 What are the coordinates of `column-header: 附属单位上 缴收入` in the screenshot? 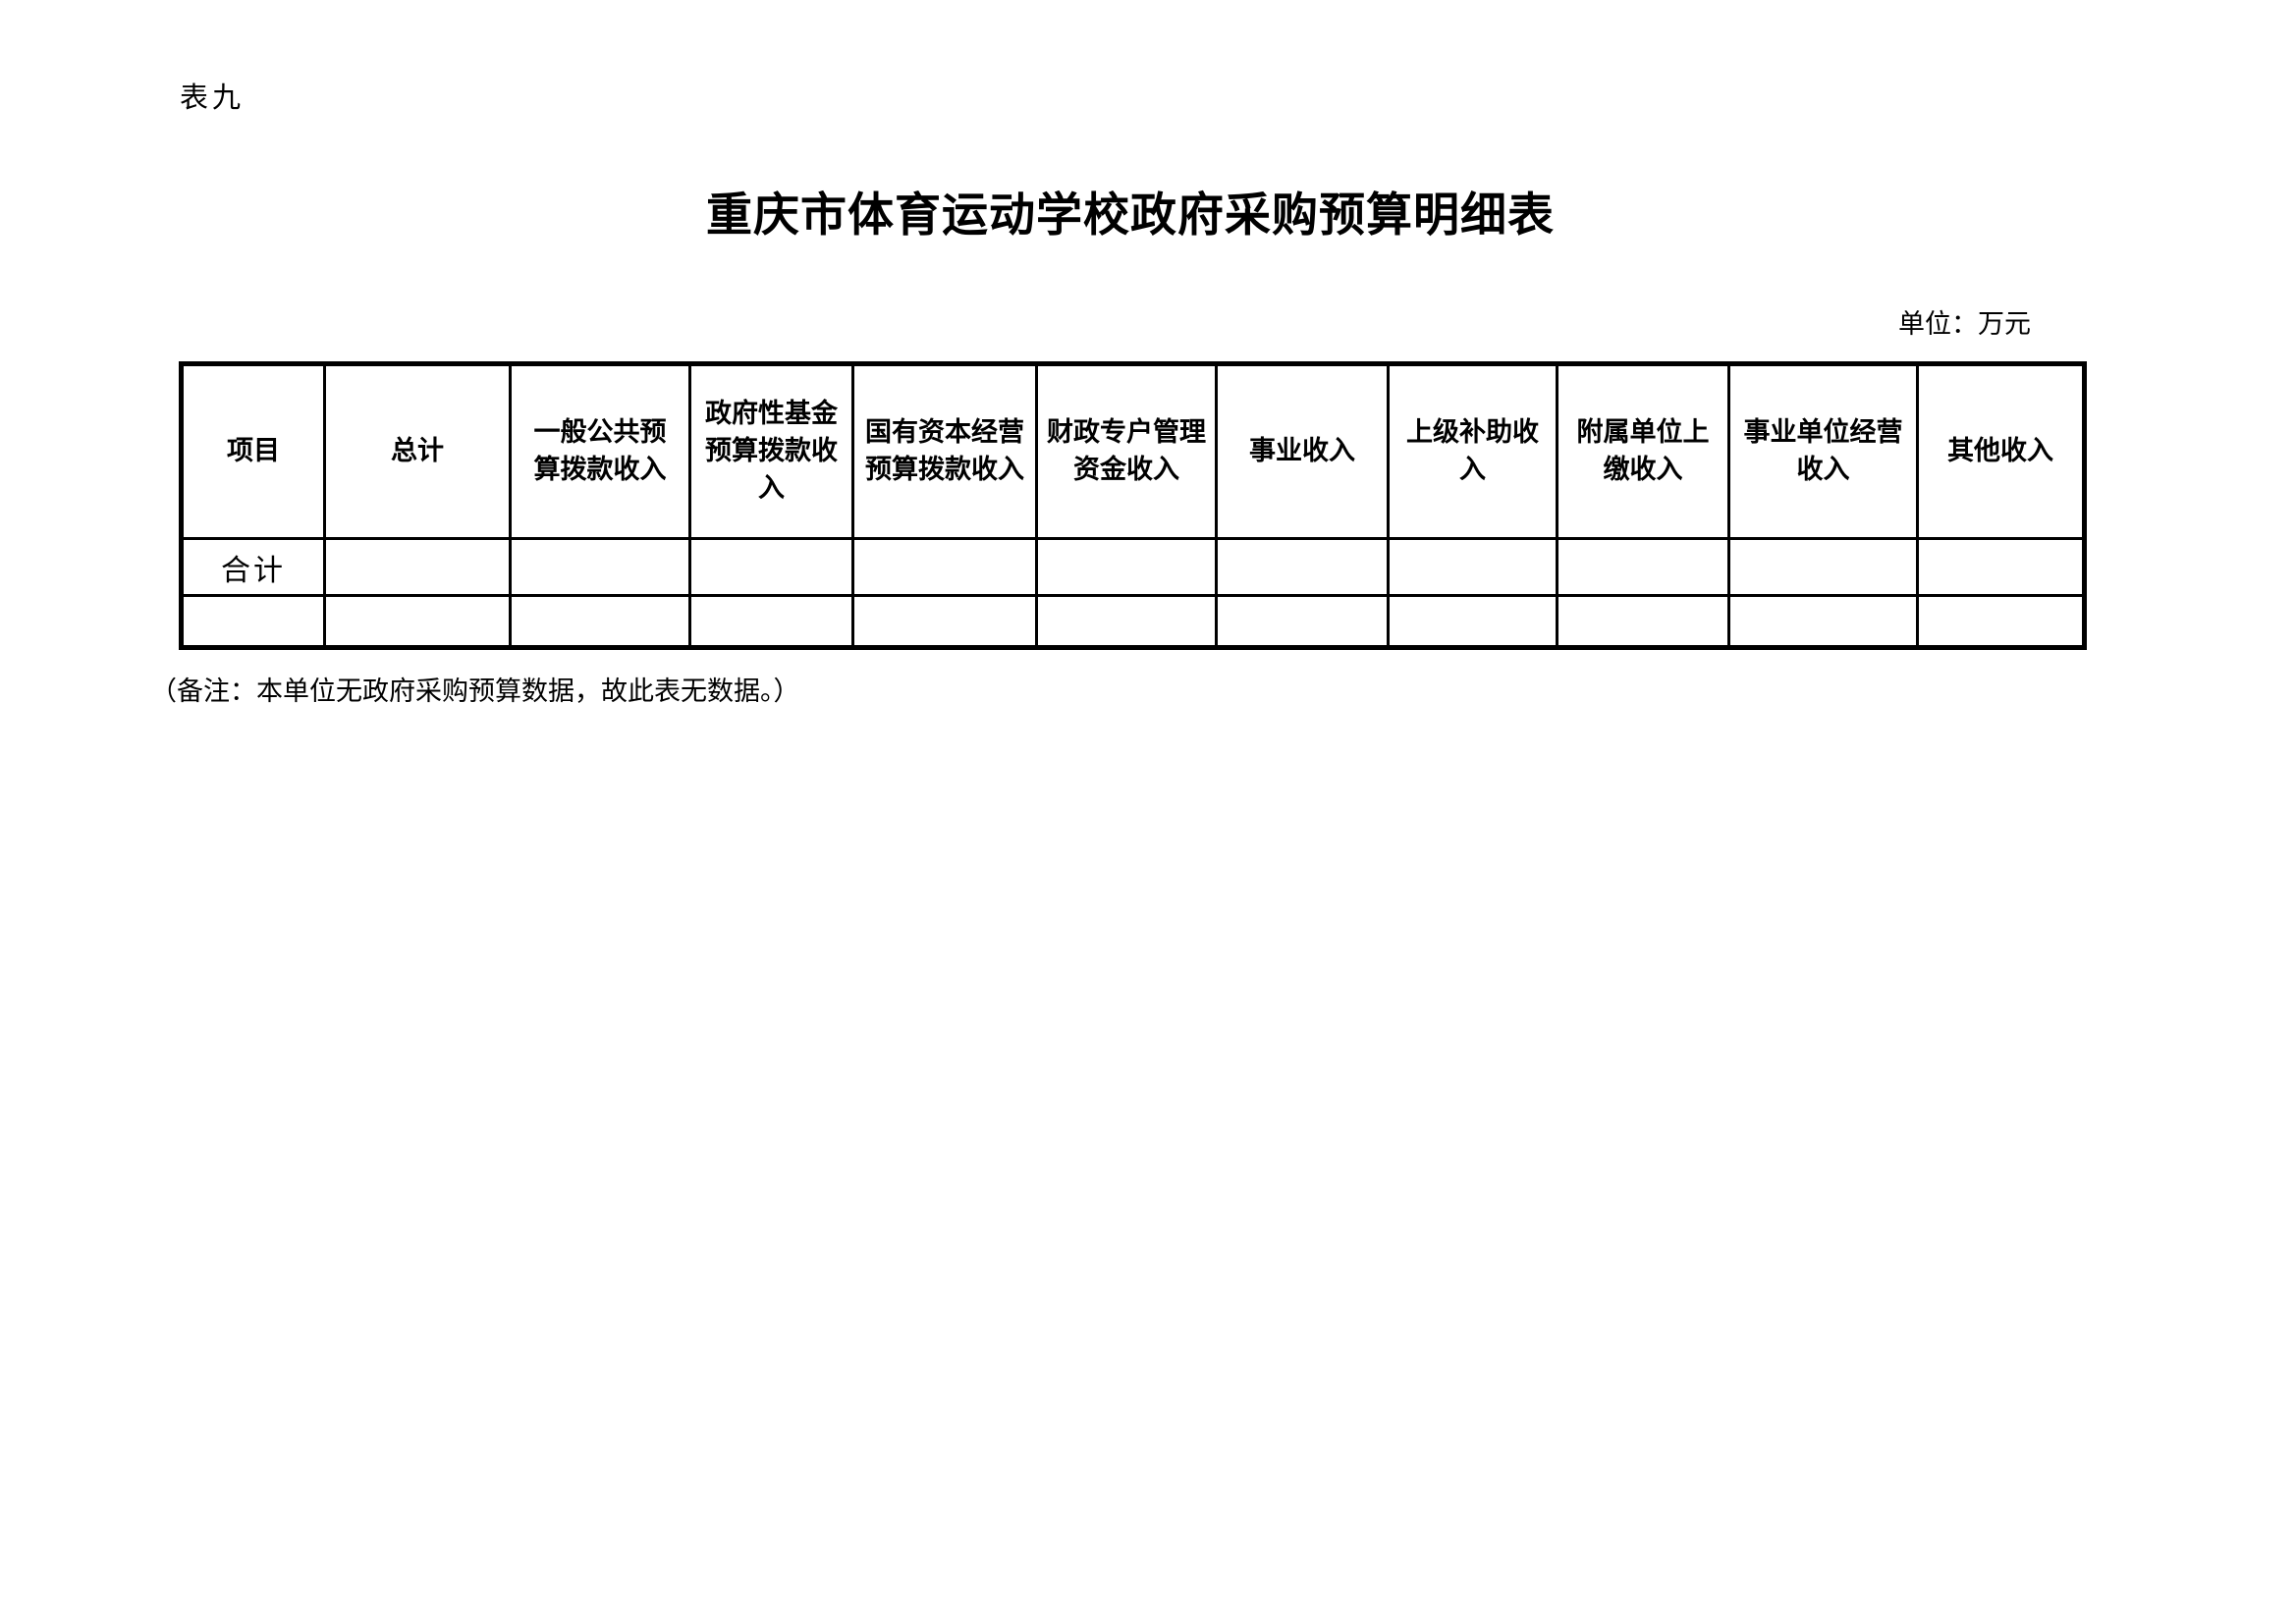 It's located at (1643, 451).